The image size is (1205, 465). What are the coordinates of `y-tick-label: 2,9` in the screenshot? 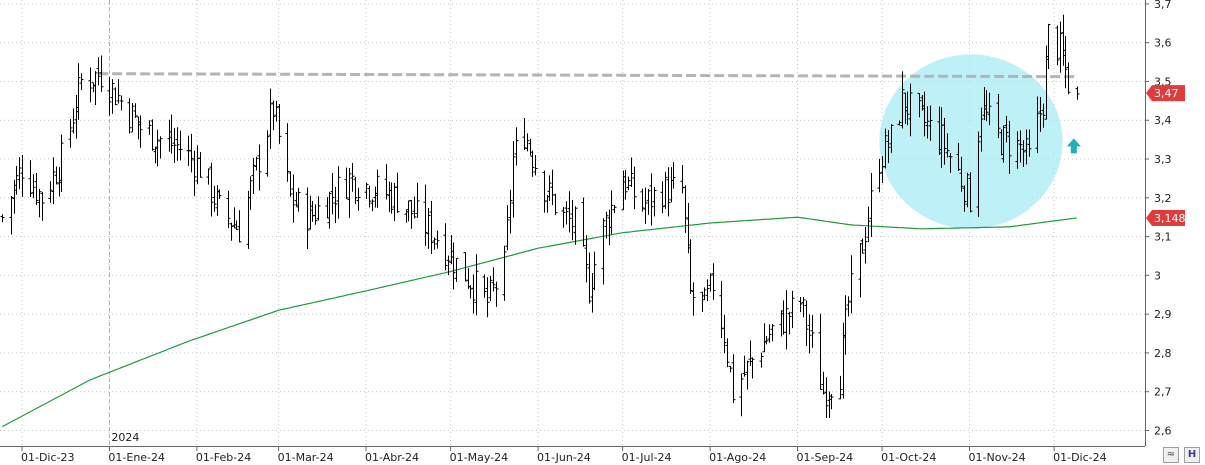 It's located at (1163, 314).